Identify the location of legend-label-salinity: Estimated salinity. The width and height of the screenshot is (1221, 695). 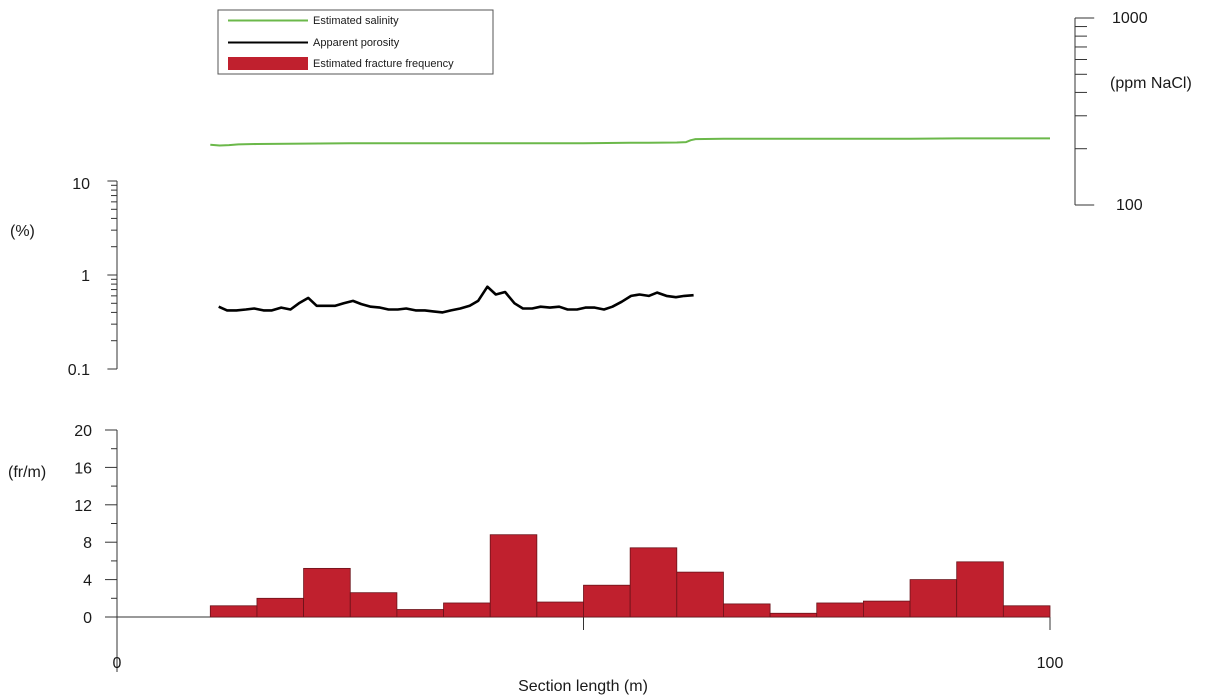
(356, 21).